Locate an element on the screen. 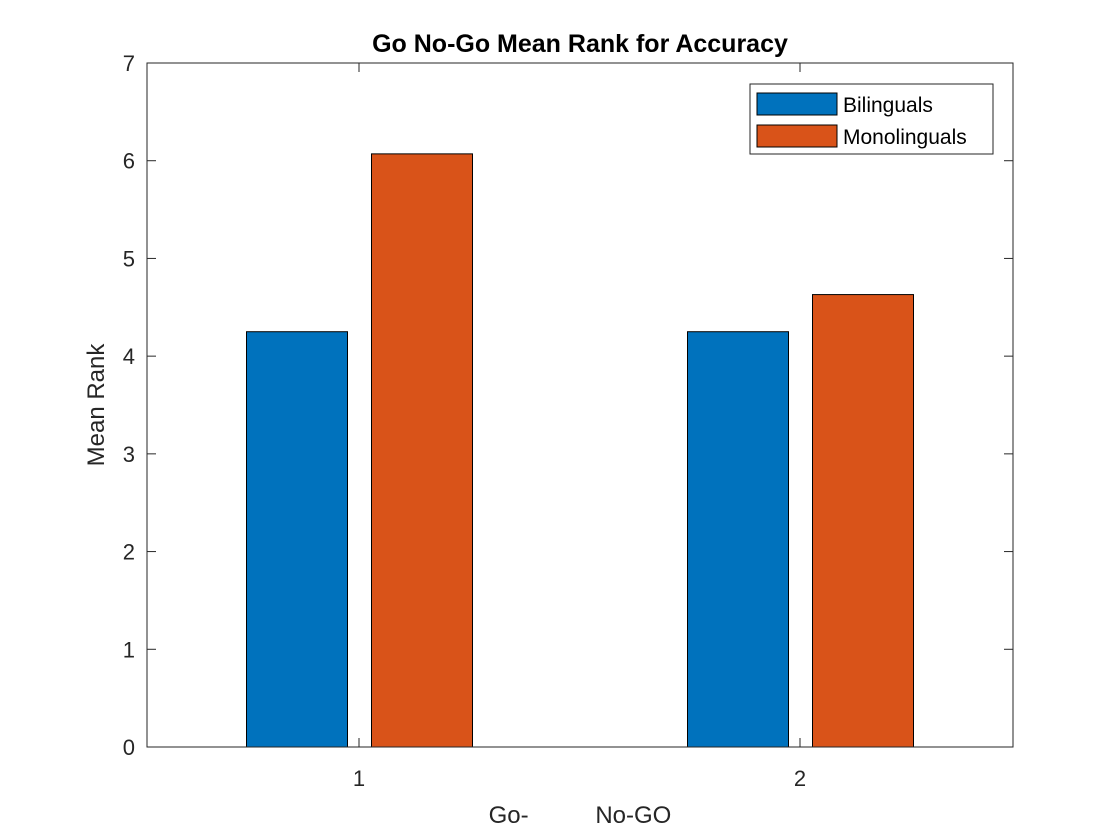  legend-swatch-bilinguals is located at coordinates (797, 104).